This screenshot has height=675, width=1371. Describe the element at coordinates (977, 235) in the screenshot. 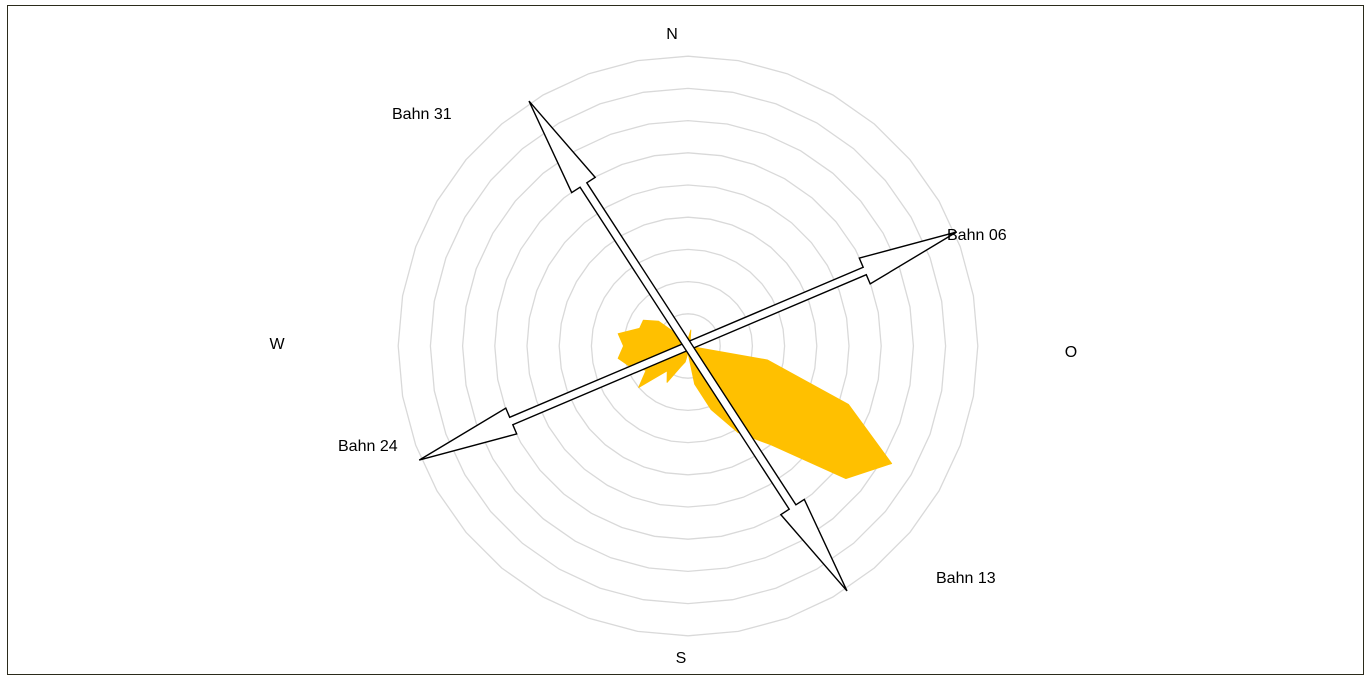

I see `runway-label-06: Bahn 06` at that location.